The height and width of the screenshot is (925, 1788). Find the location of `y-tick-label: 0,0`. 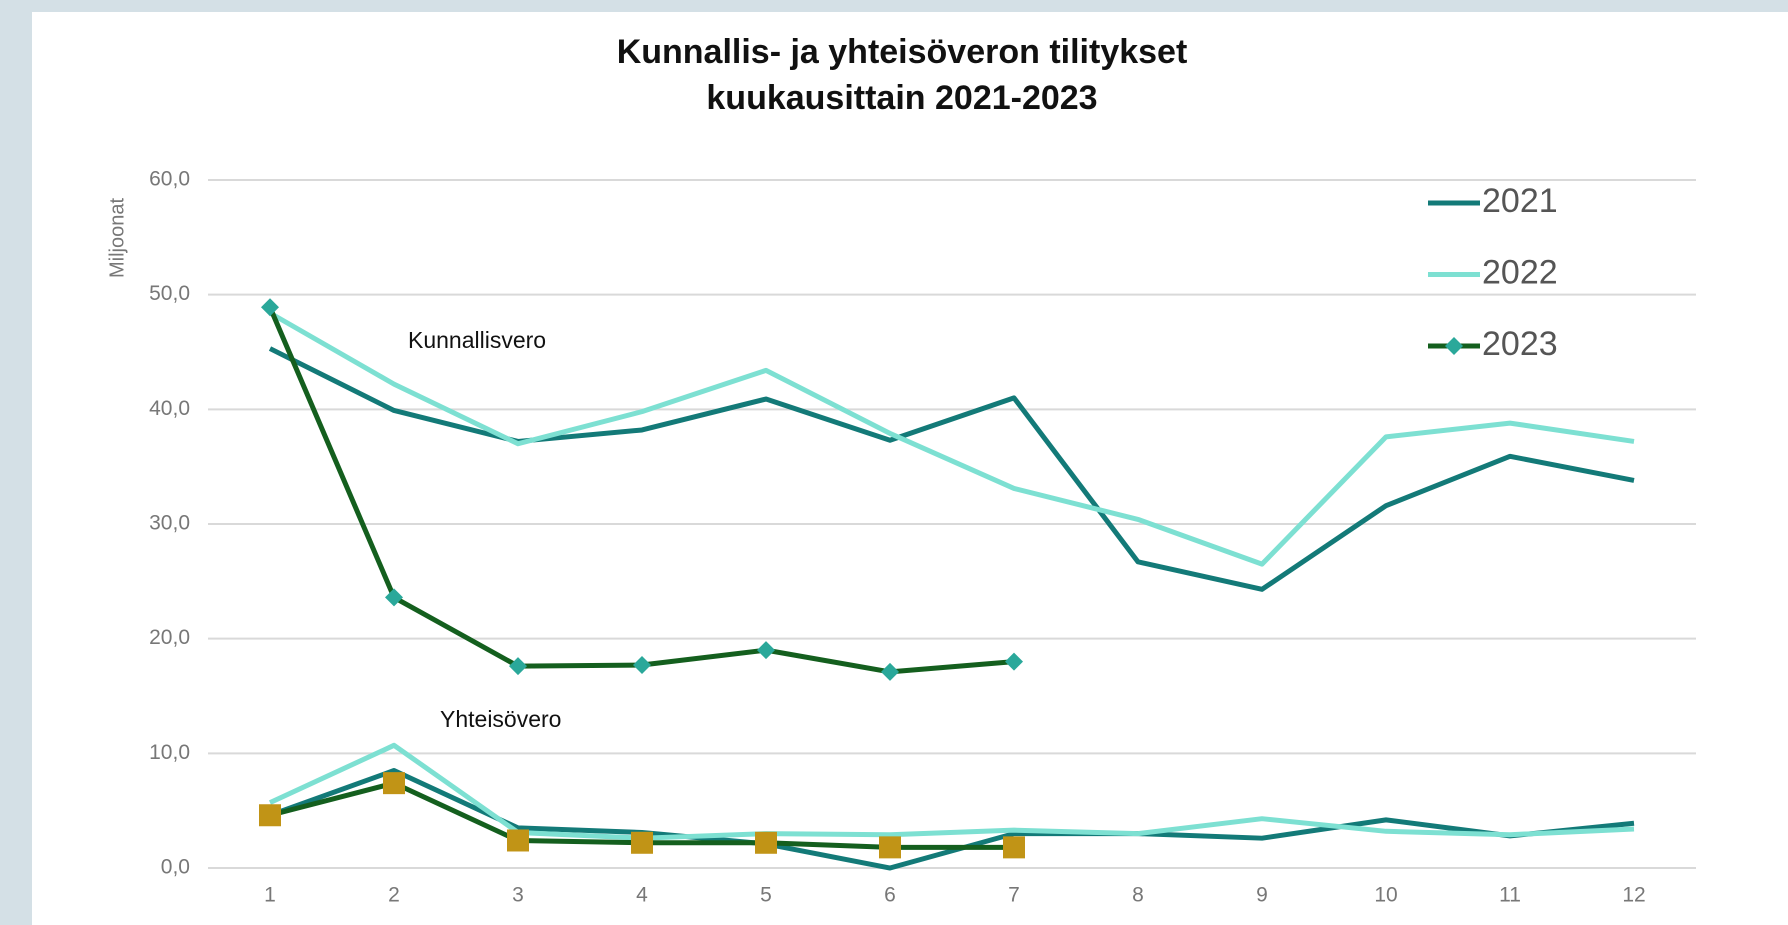

y-tick-label: 0,0 is located at coordinates (175, 867).